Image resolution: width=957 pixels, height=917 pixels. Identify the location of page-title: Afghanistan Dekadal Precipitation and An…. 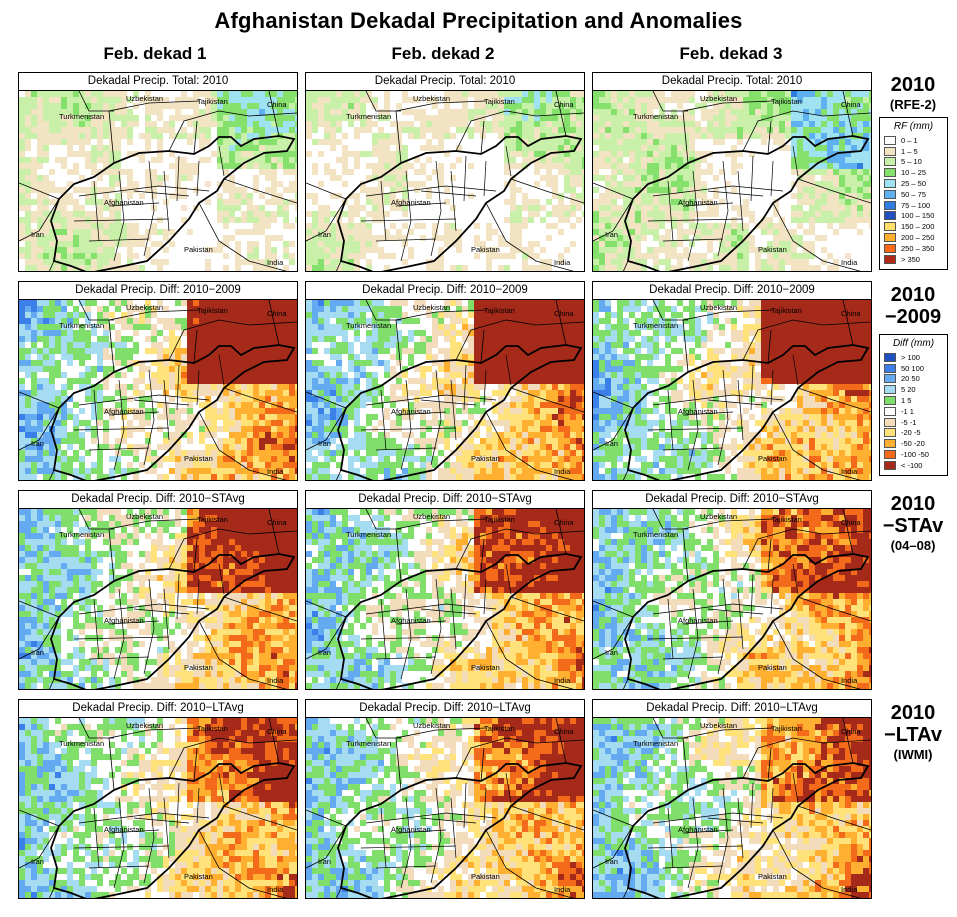
(478, 20).